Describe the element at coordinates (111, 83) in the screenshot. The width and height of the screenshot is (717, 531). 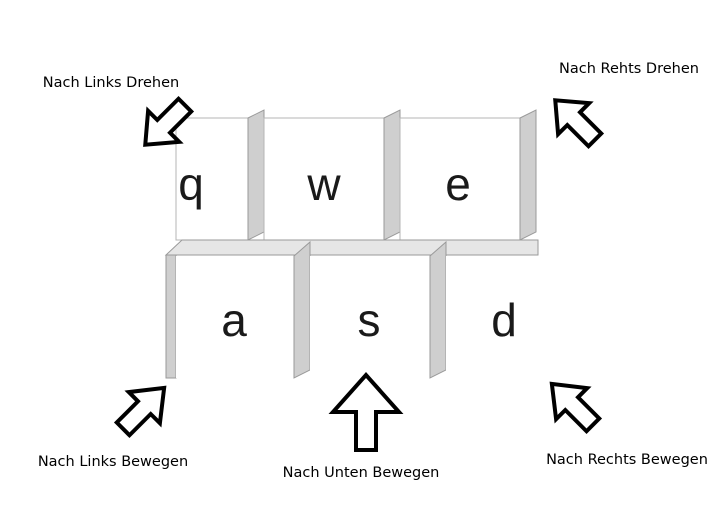
I see `caption-q: Nach Links Drehen` at that location.